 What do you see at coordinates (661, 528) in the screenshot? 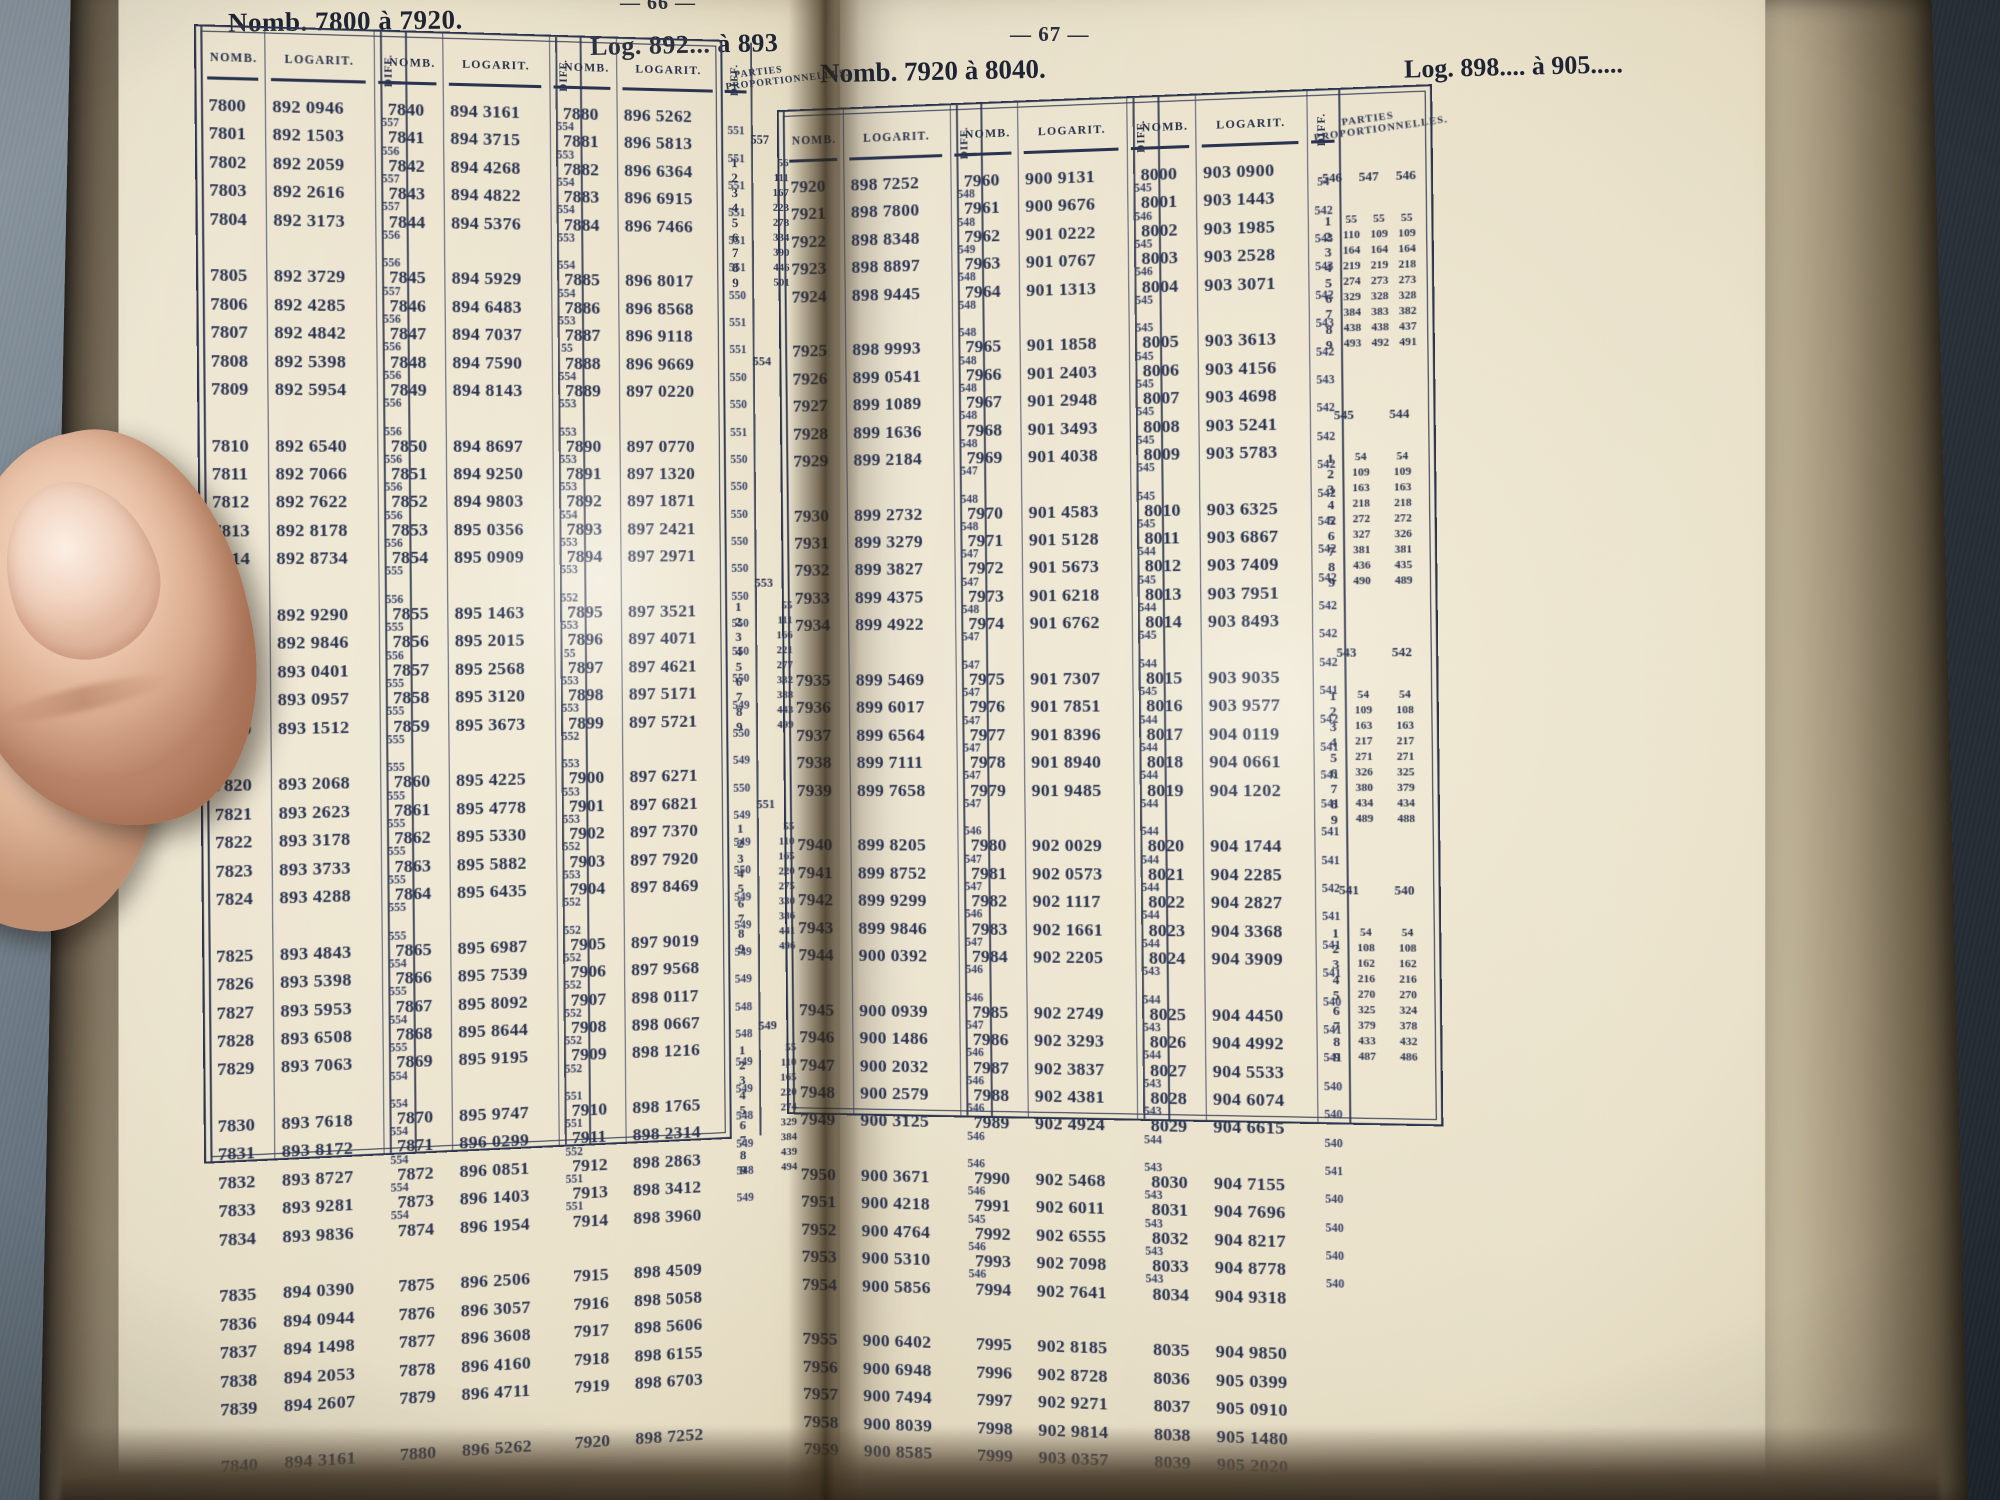
I see `table-row: 897 2421` at bounding box center [661, 528].